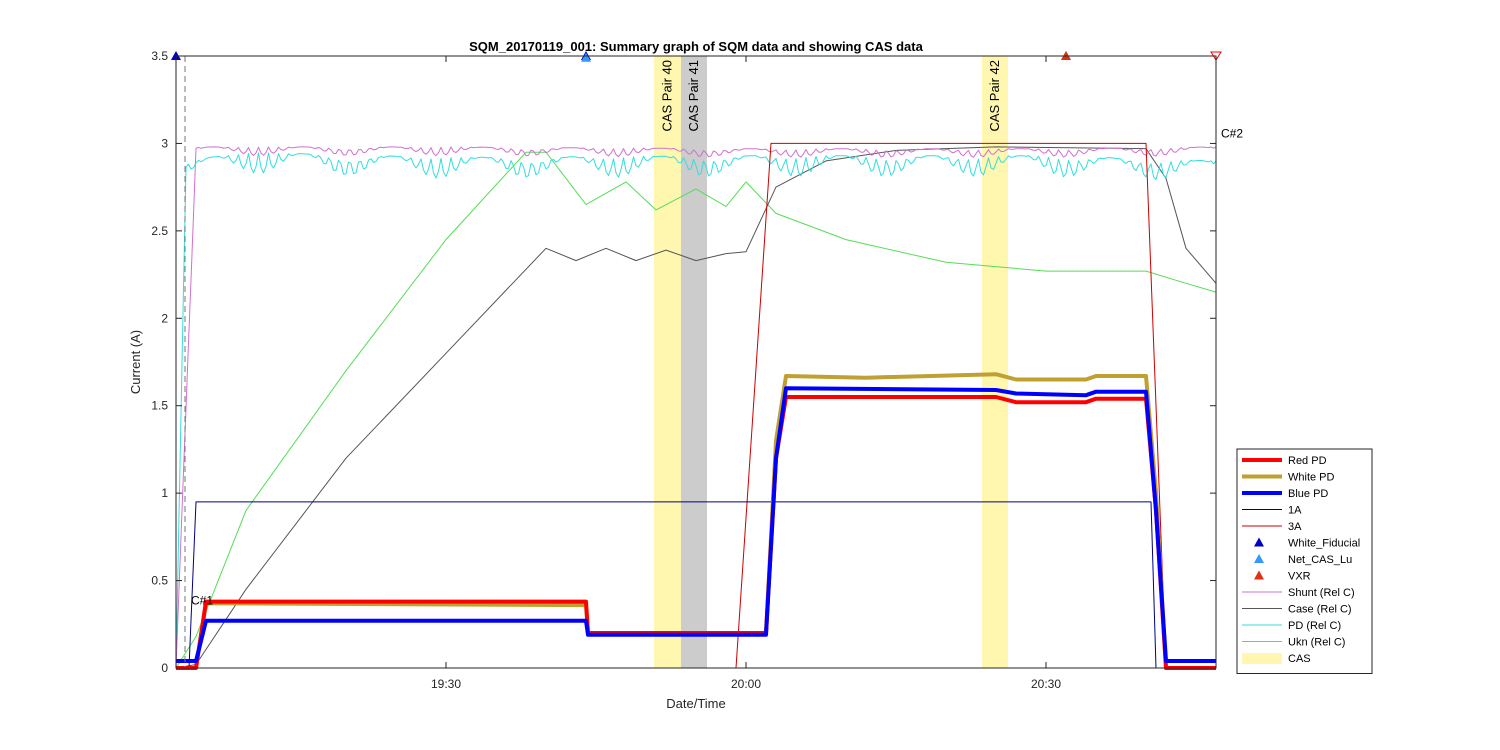  What do you see at coordinates (159, 581) in the screenshot?
I see `y-tick-label: 0.5` at bounding box center [159, 581].